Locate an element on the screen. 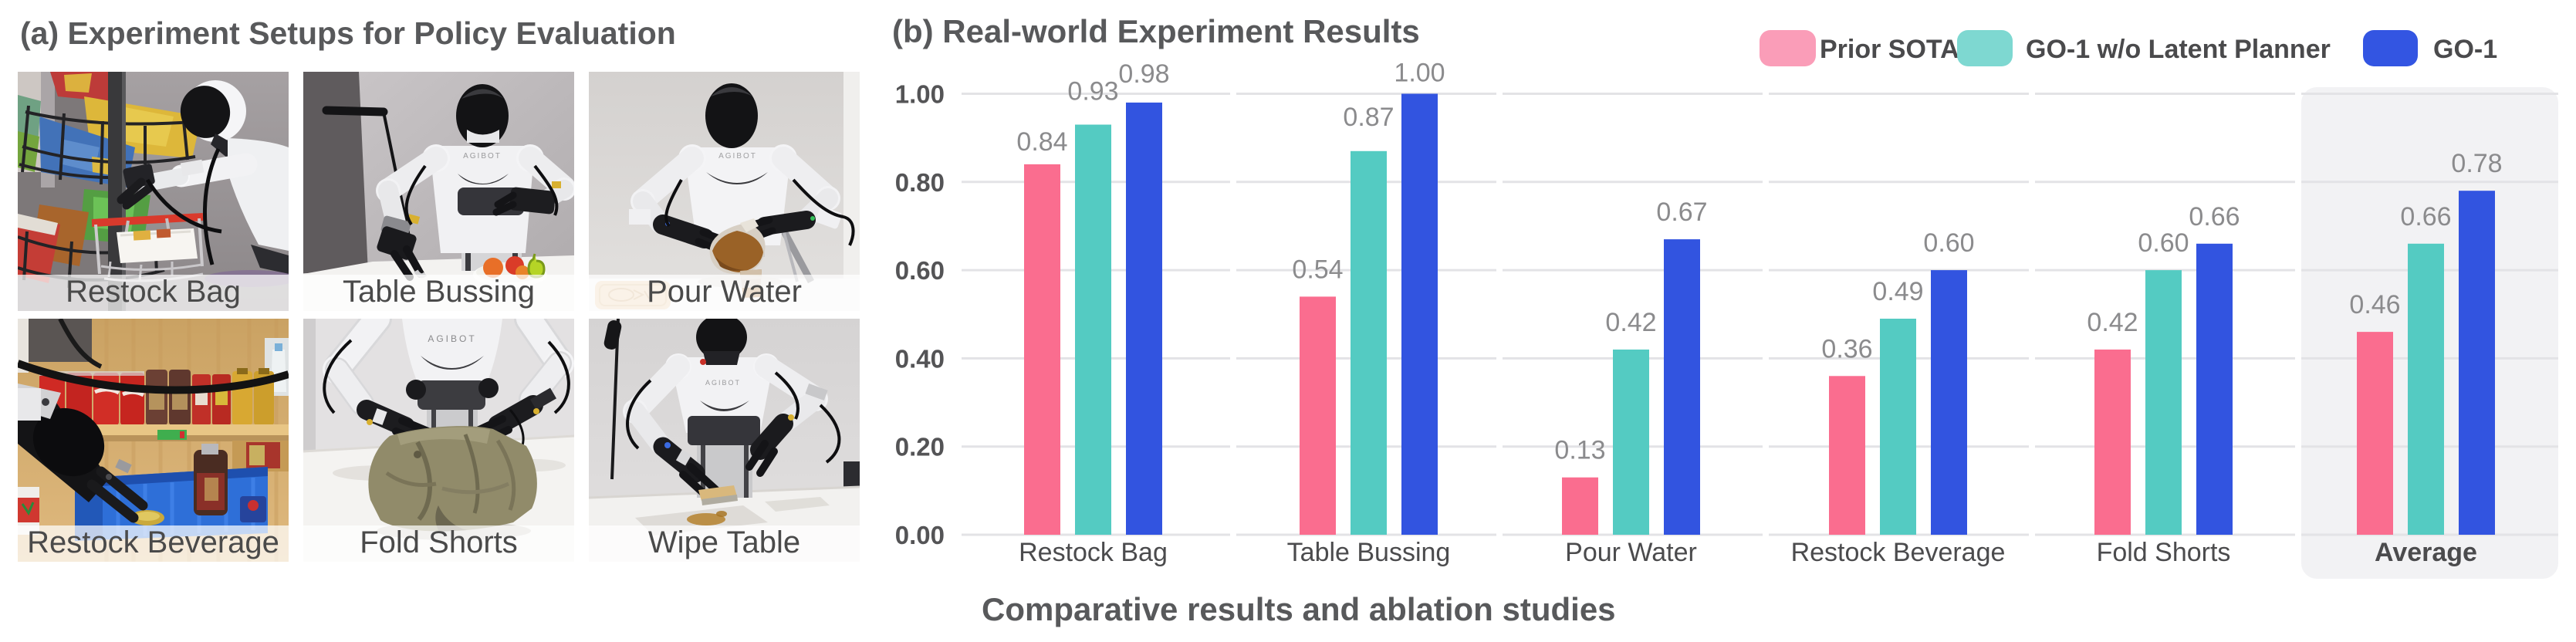 The image size is (2576, 642). svg-text: 0.80 is located at coordinates (920, 182).